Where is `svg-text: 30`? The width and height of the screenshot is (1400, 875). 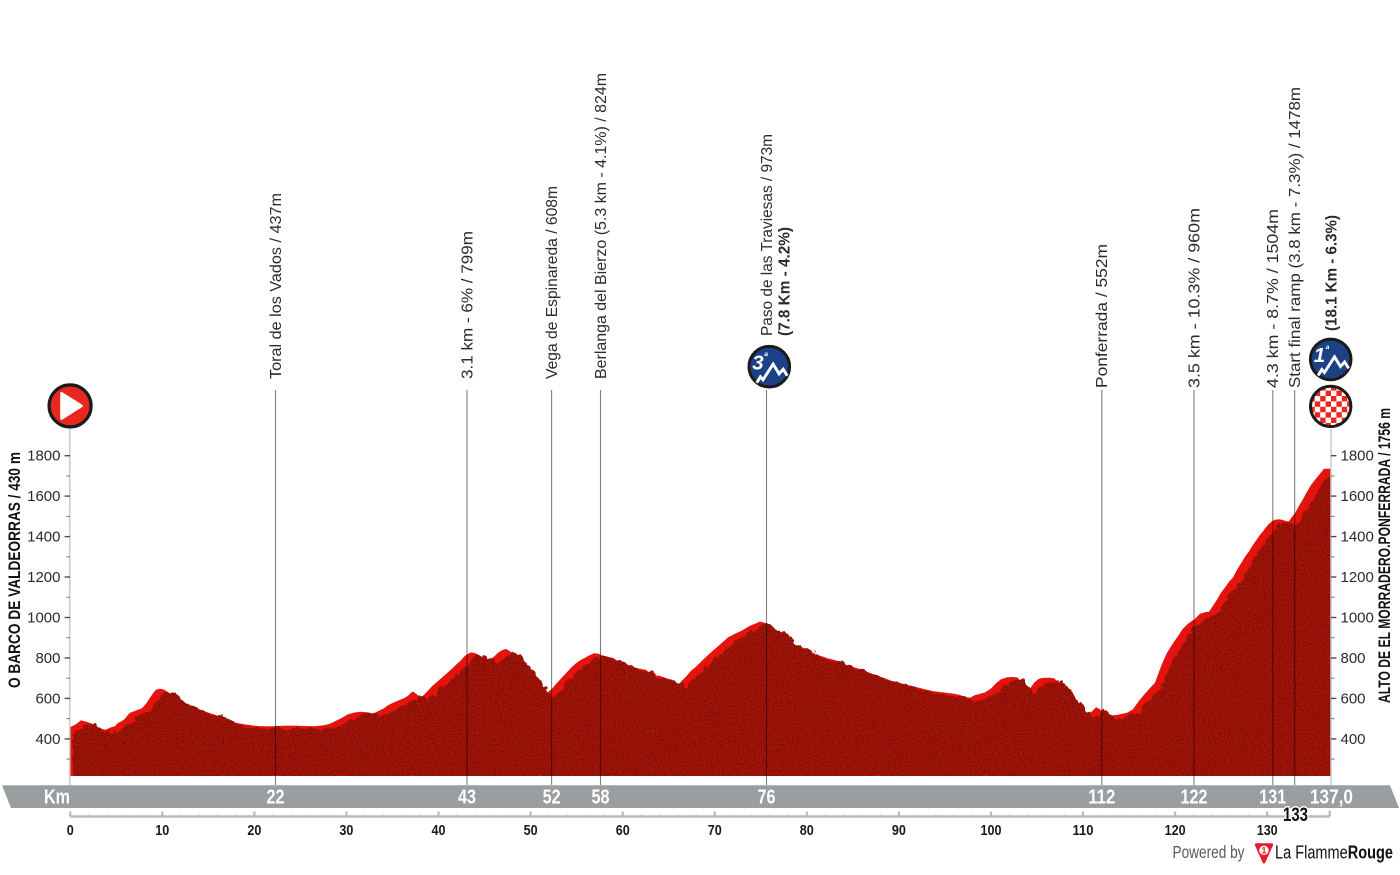
svg-text: 30 is located at coordinates (346, 830).